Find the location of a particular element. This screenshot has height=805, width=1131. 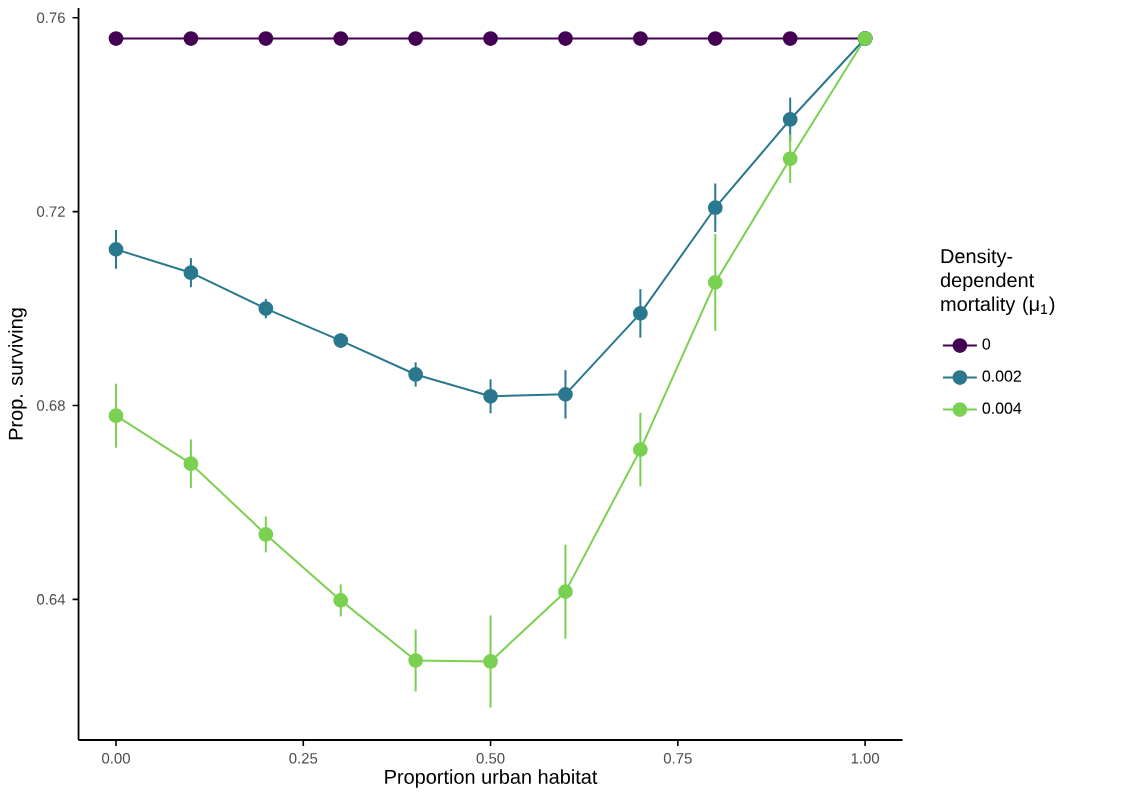

legend-title: Density-dependent mortality (μ$_{1}$) is located at coordinates (997, 282).